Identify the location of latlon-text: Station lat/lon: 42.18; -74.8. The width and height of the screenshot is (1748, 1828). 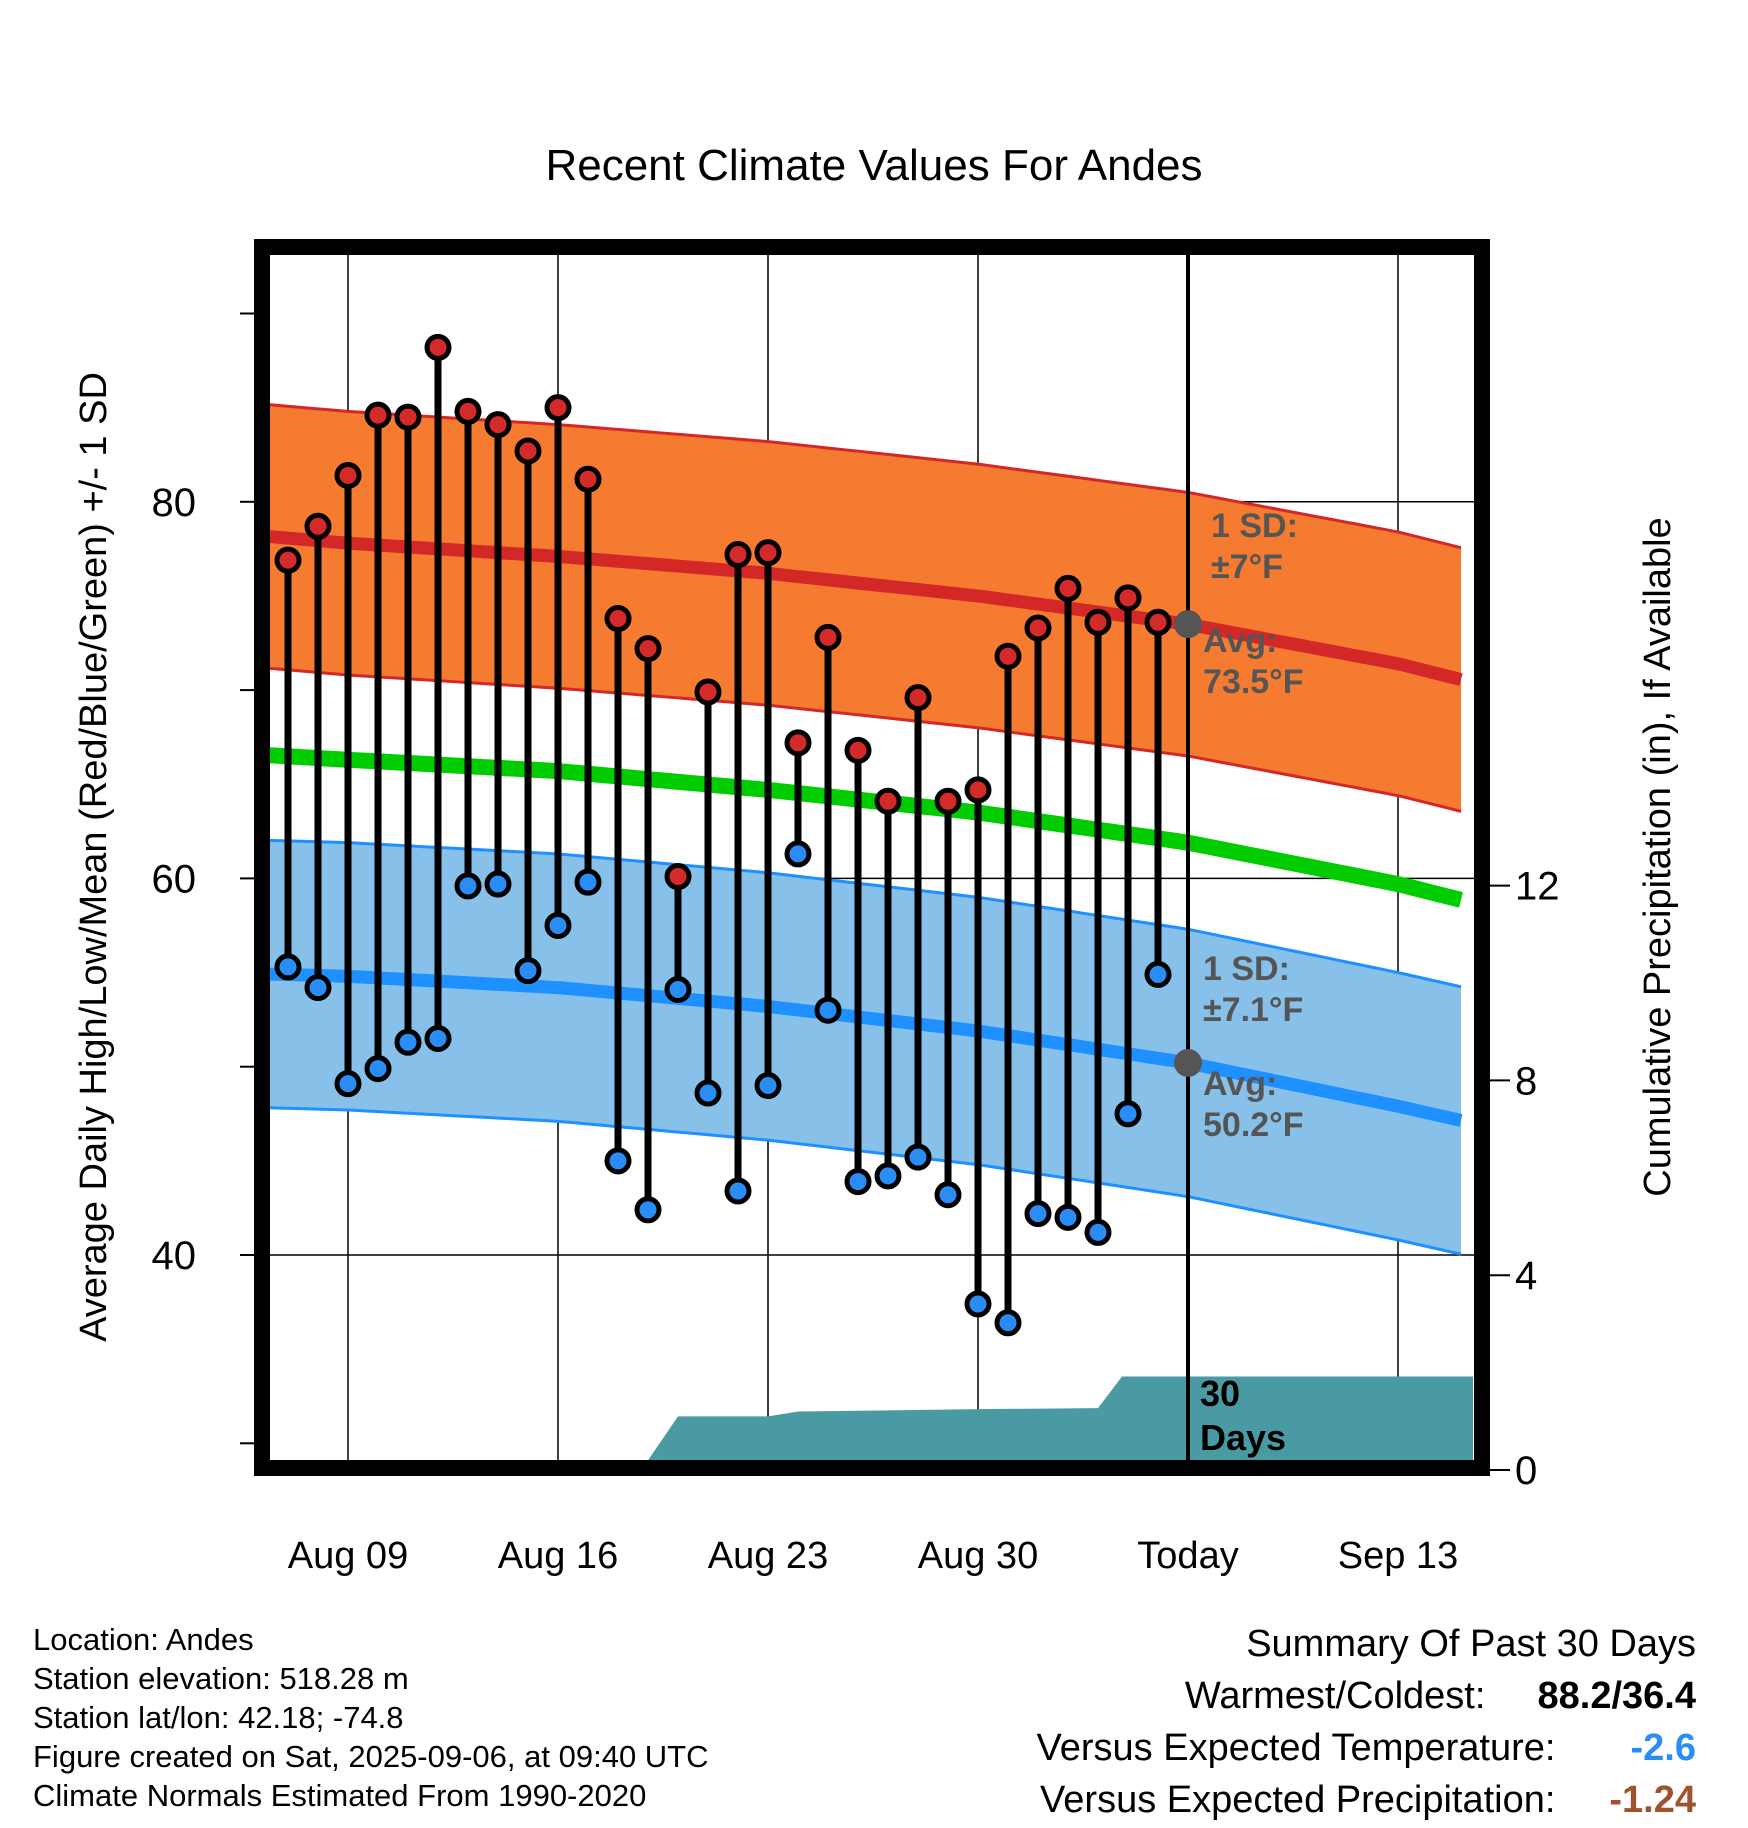
(218, 1717).